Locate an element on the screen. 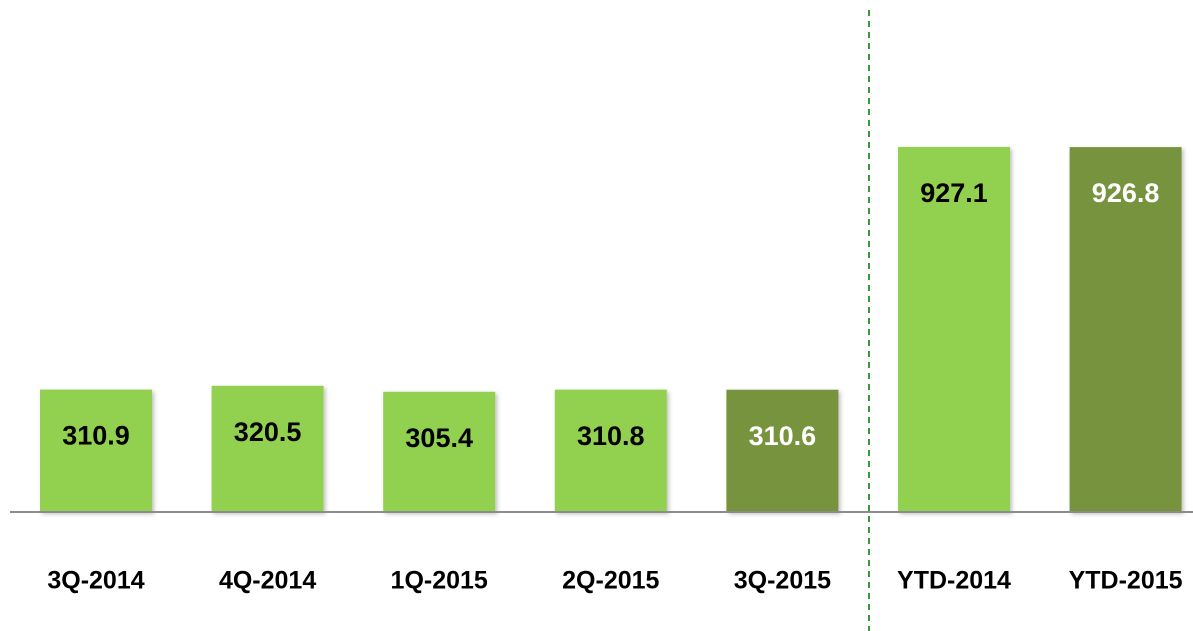 Image resolution: width=1193 pixels, height=631 pixels. x-tick-label: 1Q-2015 is located at coordinates (439, 581).